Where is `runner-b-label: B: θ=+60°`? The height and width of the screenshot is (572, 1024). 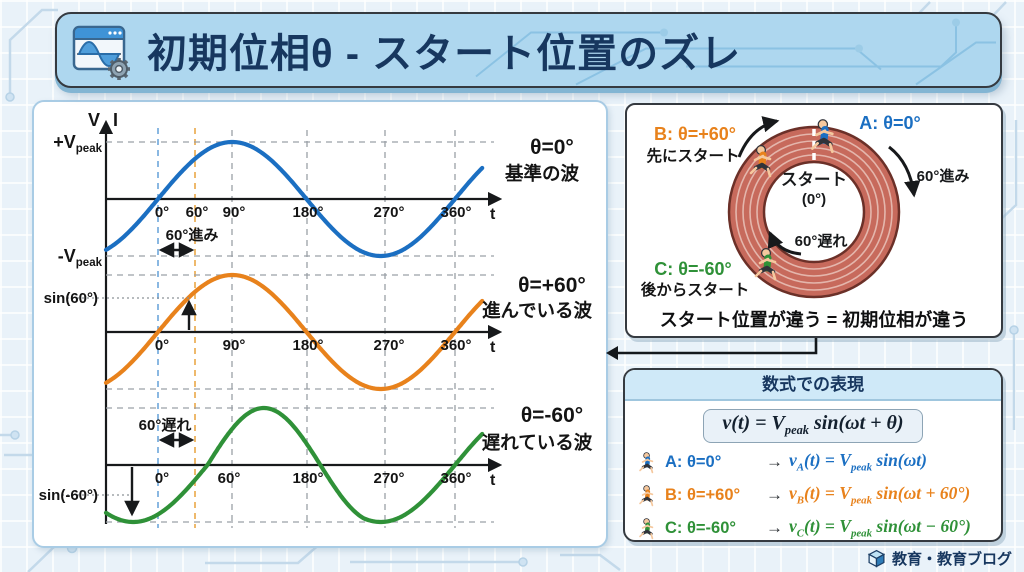 runner-b-label: B: θ=+60° is located at coordinates (695, 134).